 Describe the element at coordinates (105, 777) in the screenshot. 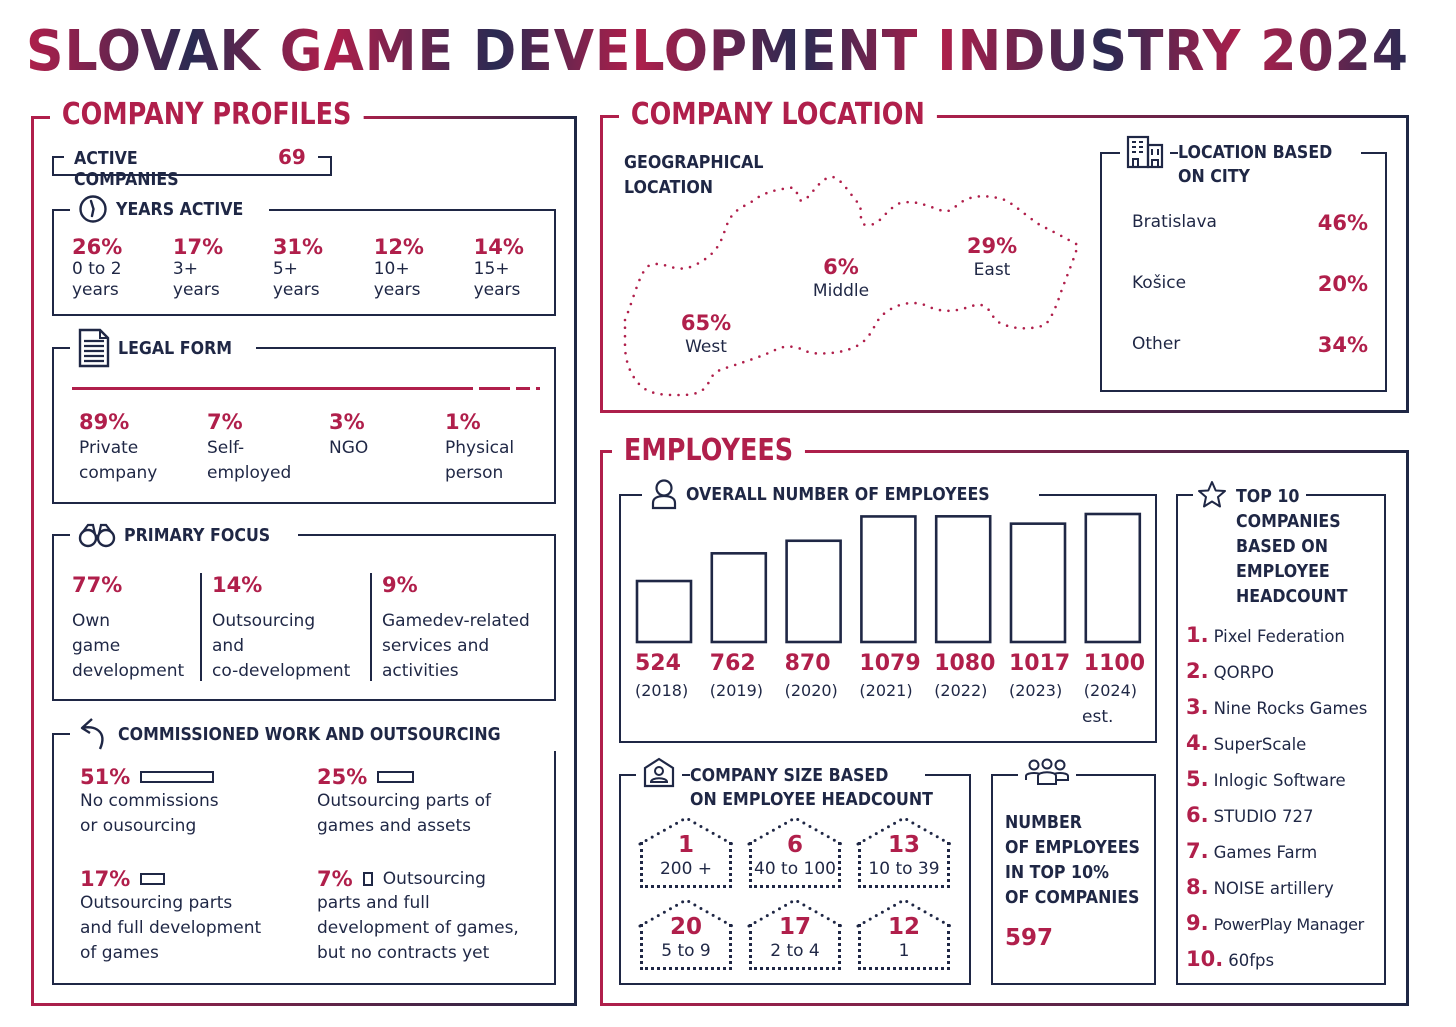

I see `commissioned-value: 51%` at that location.